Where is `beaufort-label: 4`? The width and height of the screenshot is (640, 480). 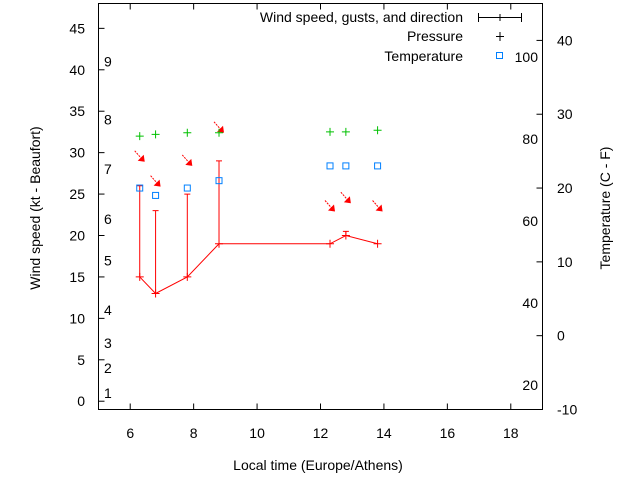
beaufort-label: 4 is located at coordinates (108, 310).